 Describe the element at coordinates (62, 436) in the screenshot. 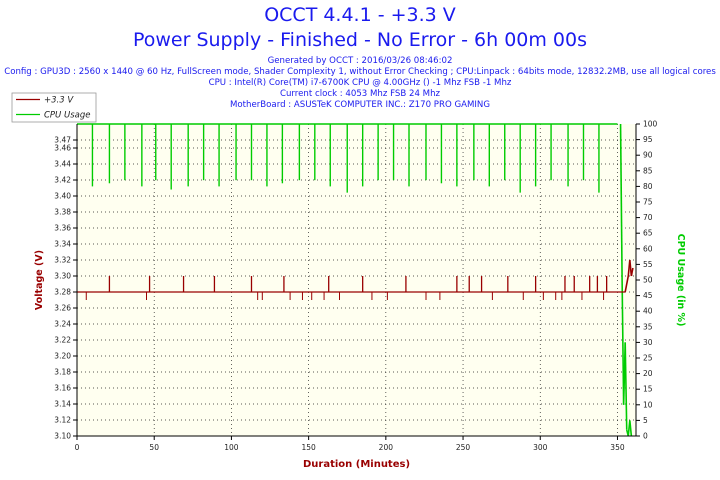

I see `y-tick-label: 3.10` at that location.